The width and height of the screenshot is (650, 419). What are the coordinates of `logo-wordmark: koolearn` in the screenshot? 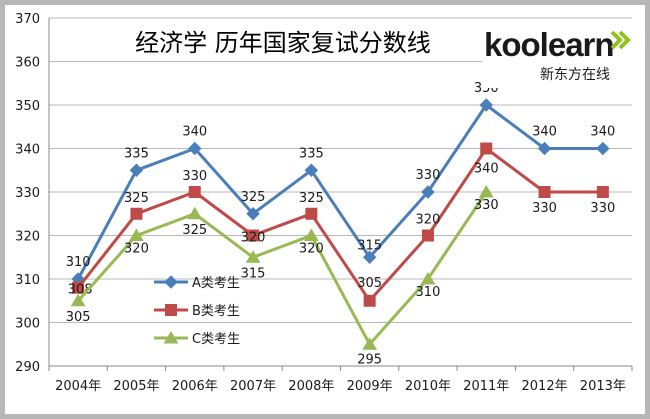 It's located at (549, 44).